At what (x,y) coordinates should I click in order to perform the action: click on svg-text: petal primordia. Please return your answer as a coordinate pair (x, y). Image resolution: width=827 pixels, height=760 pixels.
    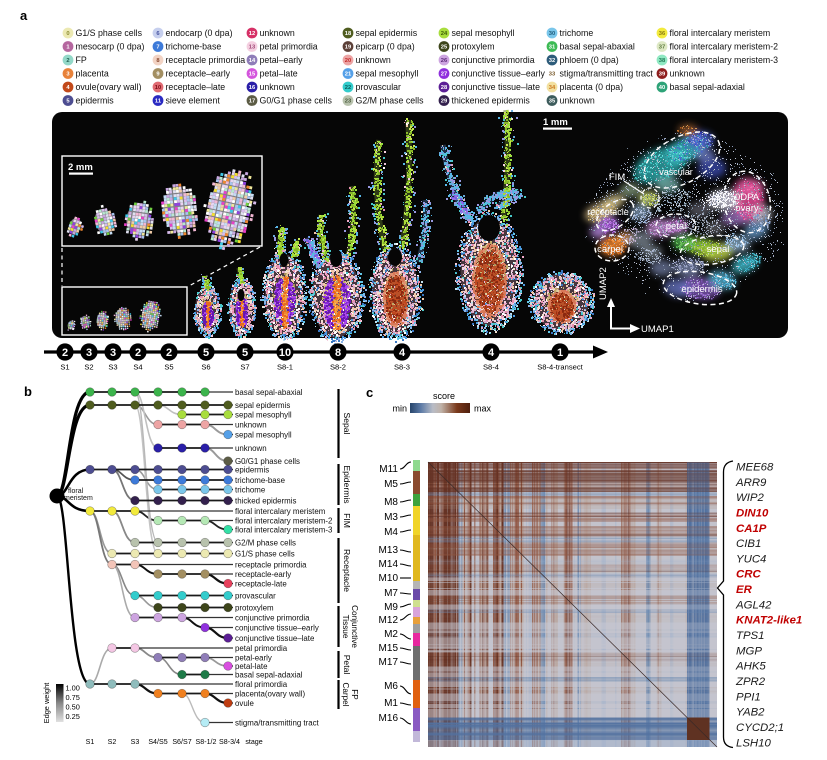
    Looking at the image, I should click on (289, 47).